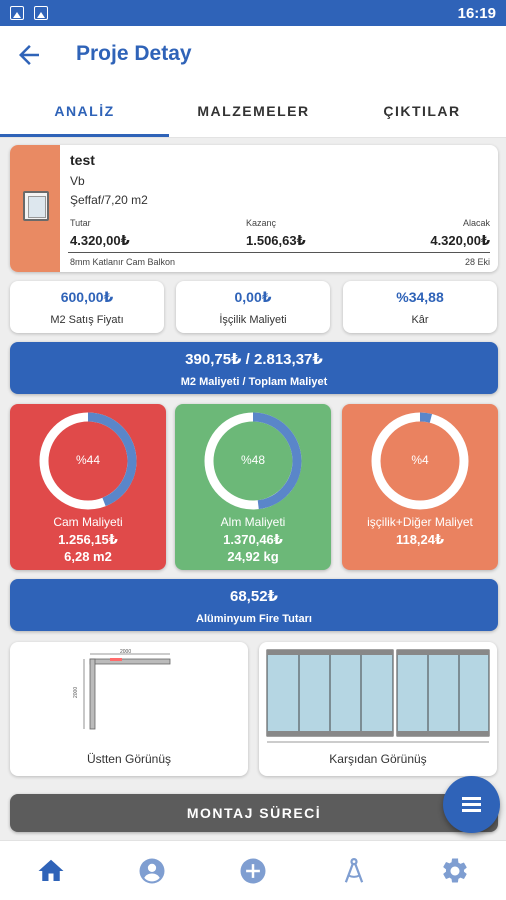  What do you see at coordinates (84, 111) in the screenshot?
I see `tab-analiz: ANALİZ` at bounding box center [84, 111].